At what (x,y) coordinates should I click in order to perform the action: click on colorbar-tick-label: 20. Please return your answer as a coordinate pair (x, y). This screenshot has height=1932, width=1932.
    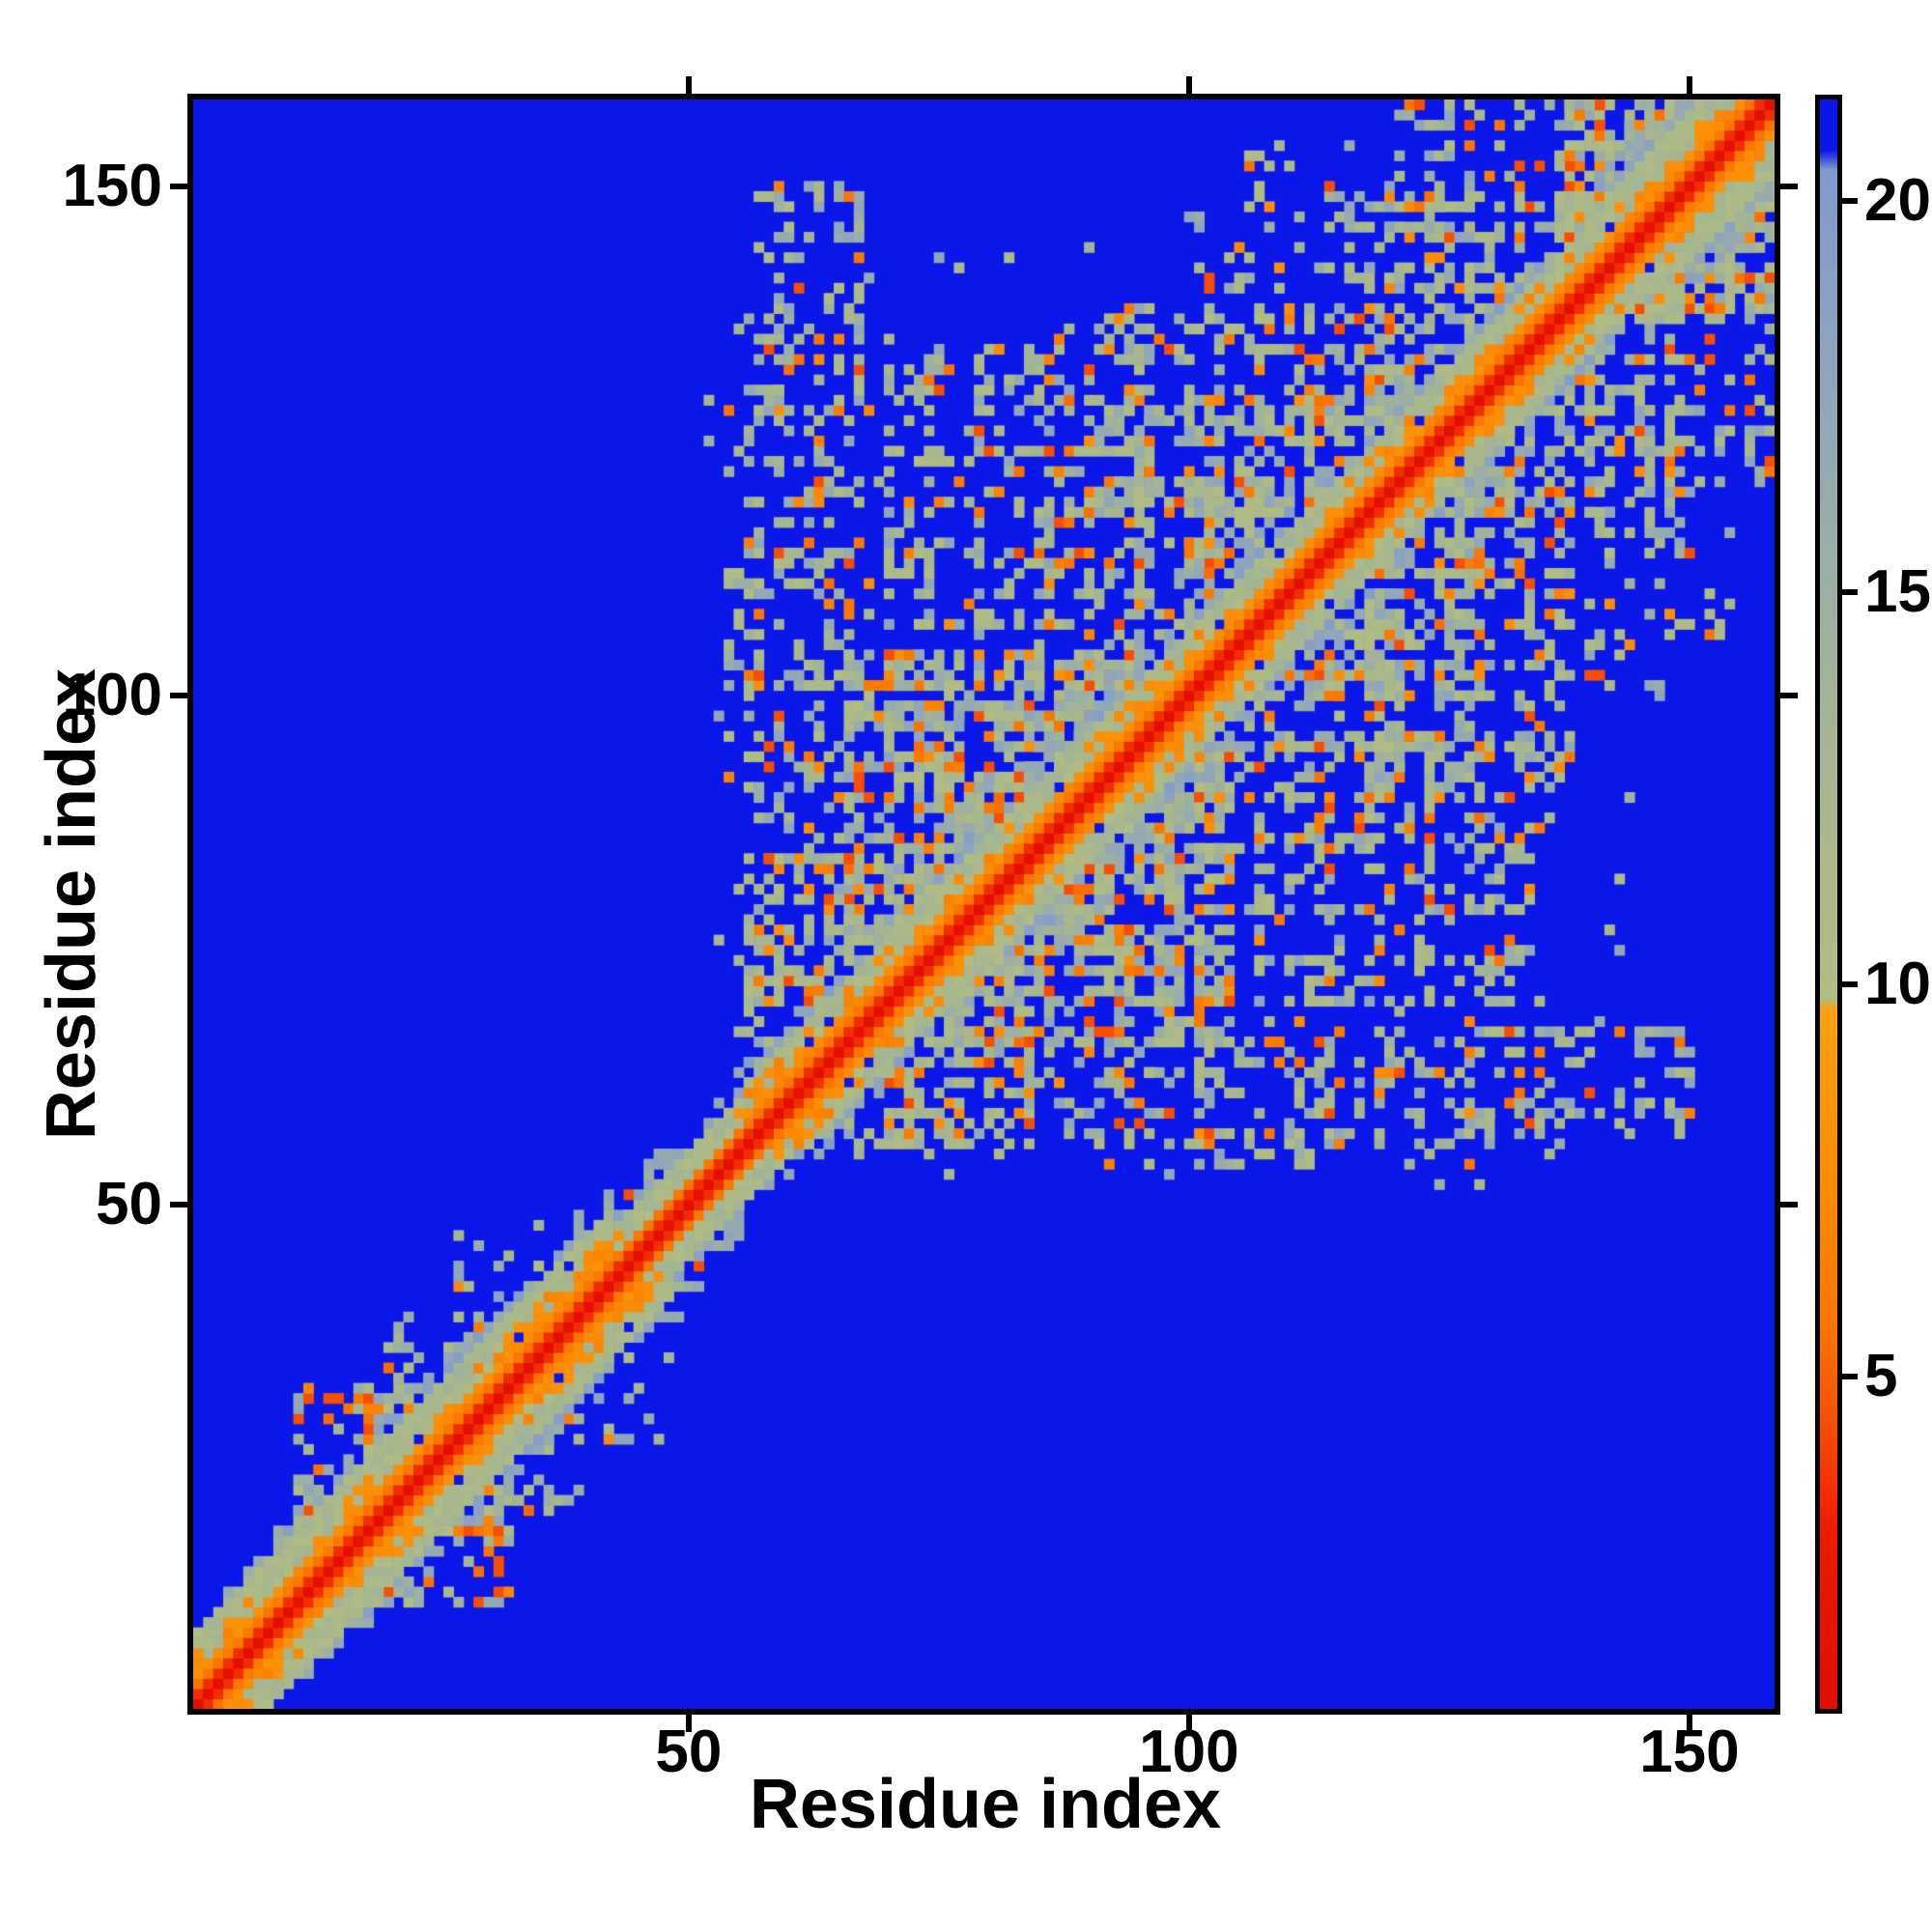
    Looking at the image, I should click on (1897, 200).